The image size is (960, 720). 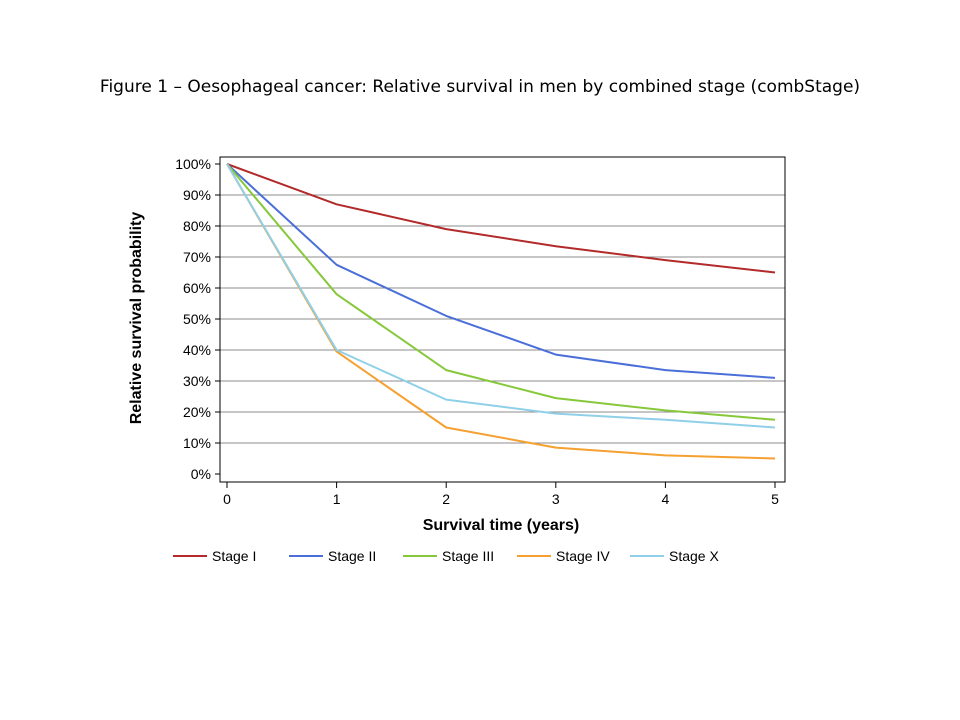 What do you see at coordinates (197, 226) in the screenshot?
I see `y-tick-label: 80%` at bounding box center [197, 226].